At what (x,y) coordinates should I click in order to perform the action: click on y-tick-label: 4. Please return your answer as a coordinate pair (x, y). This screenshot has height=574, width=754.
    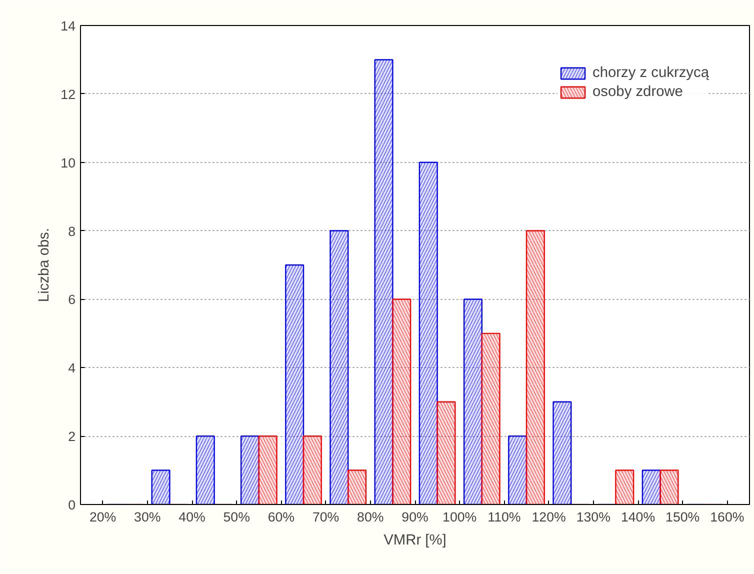
    Looking at the image, I should click on (72, 368).